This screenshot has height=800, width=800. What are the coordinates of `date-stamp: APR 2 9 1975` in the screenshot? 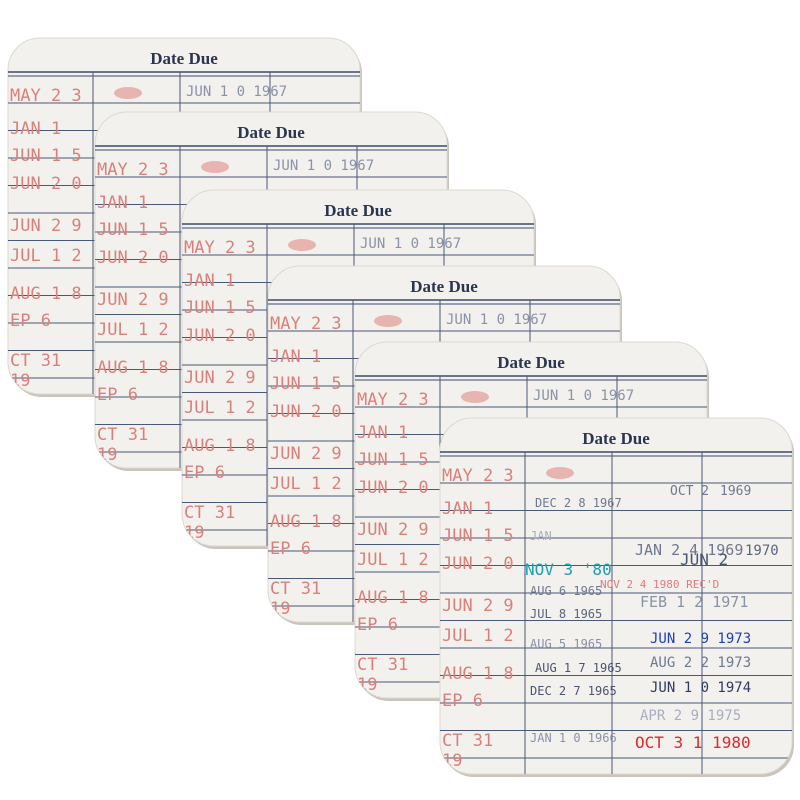 It's located at (690, 716).